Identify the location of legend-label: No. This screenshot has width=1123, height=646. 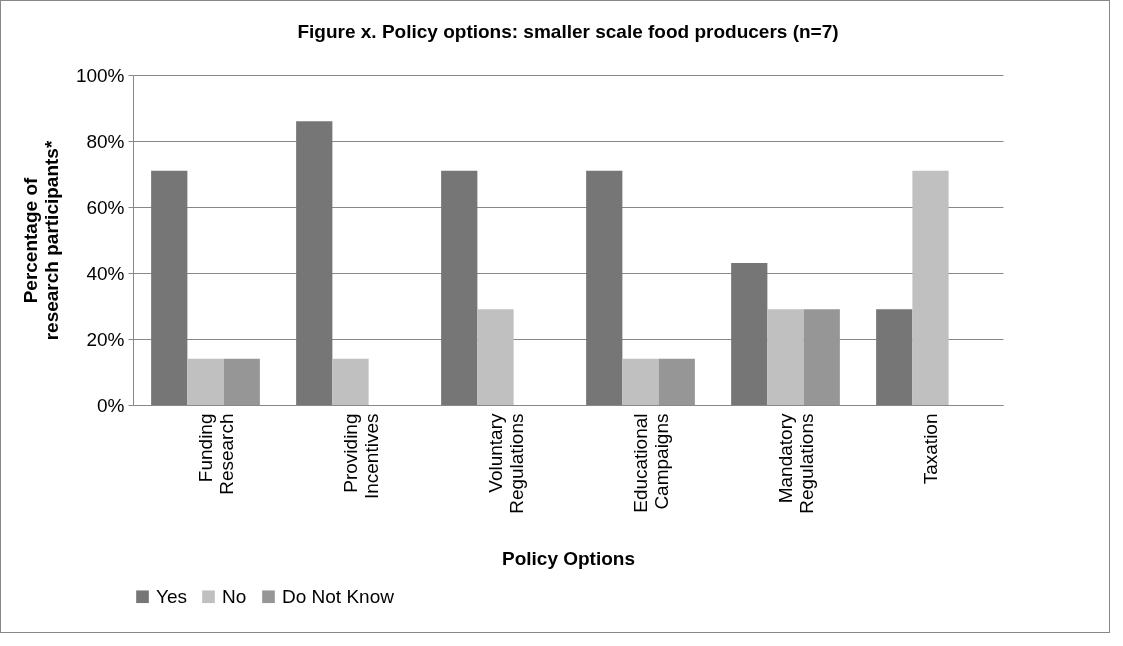
(234, 596).